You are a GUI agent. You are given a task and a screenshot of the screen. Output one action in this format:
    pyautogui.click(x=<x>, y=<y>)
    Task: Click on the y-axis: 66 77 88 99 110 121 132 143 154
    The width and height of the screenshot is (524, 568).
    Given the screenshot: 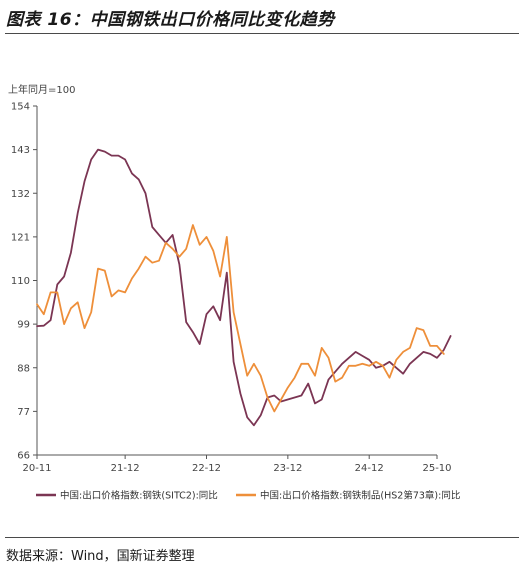 What is the action you would take?
    pyautogui.click(x=24, y=282)
    